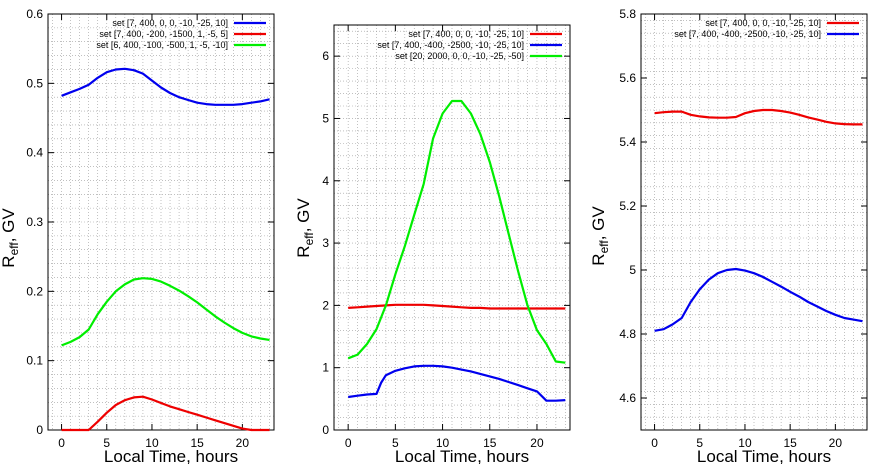  I want to click on y-tick-label: 5.6, so click(627, 78).